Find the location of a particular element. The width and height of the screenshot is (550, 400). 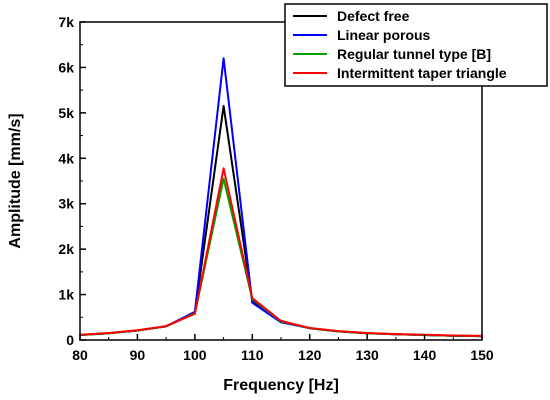

legend-label: Regular tunnel type [B] is located at coordinates (414, 54).